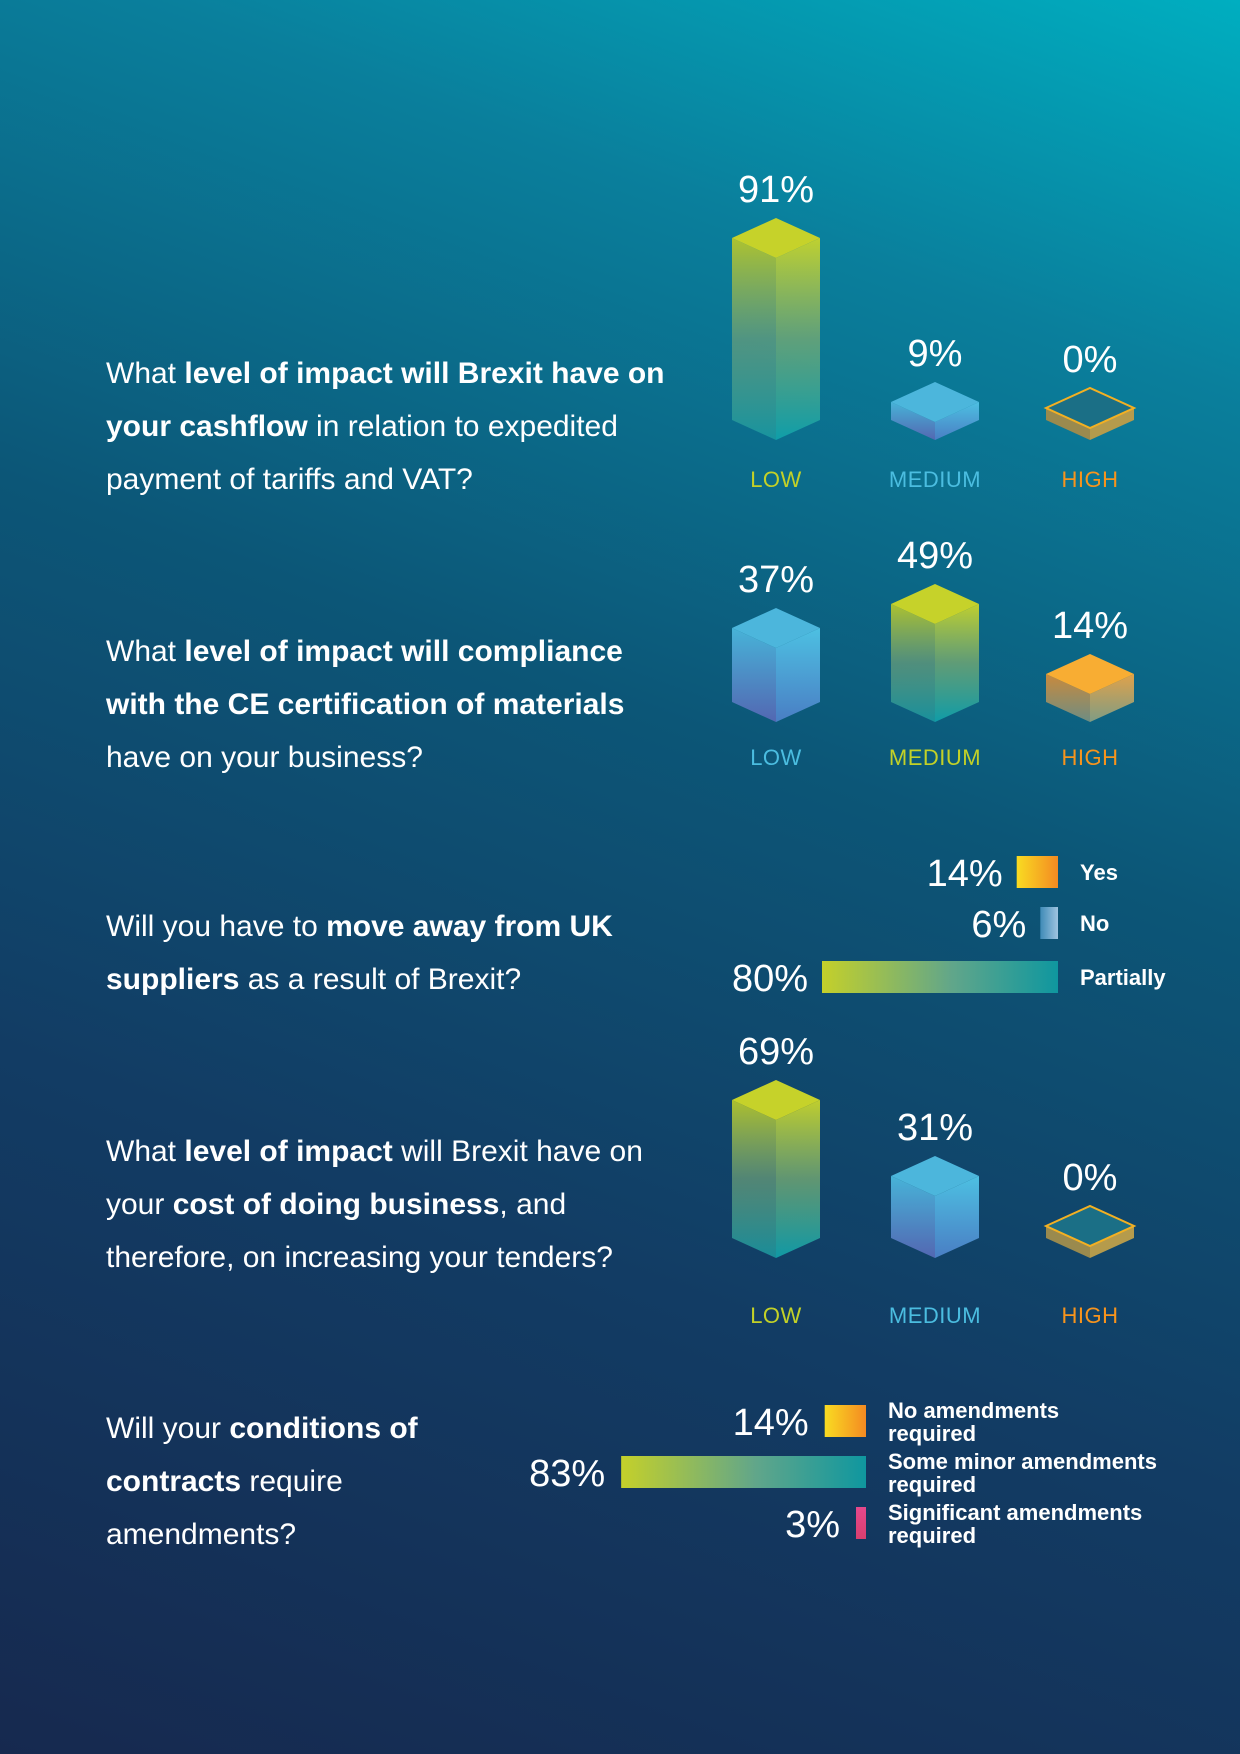  I want to click on bar-no, so click(1049, 923).